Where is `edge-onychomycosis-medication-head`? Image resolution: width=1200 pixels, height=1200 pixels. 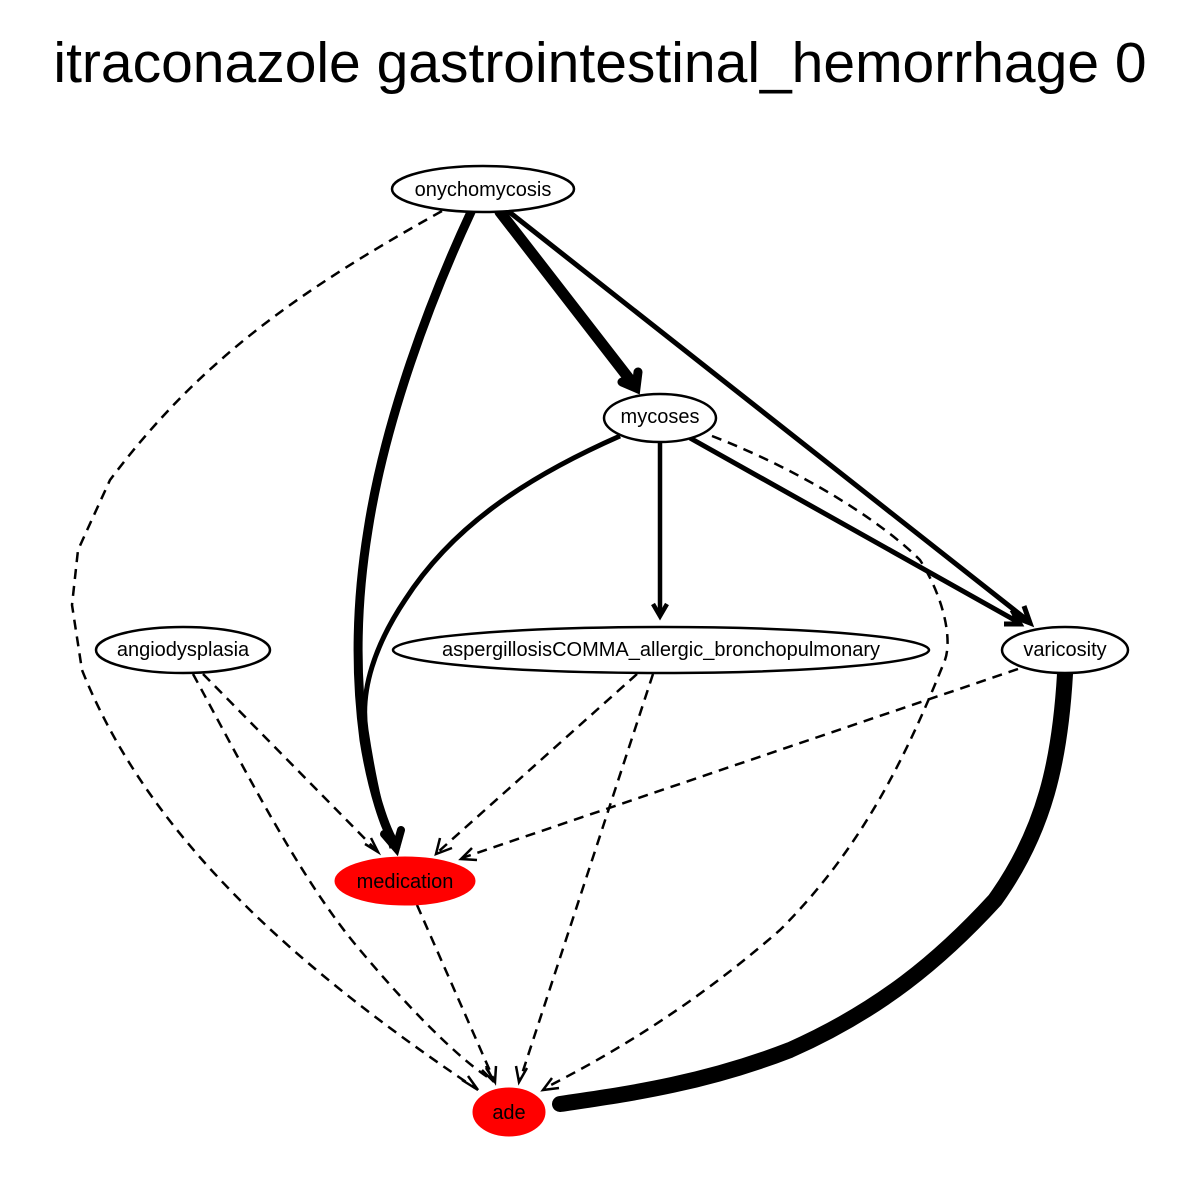 edge-onychomycosis-medication-head is located at coordinates (392, 841).